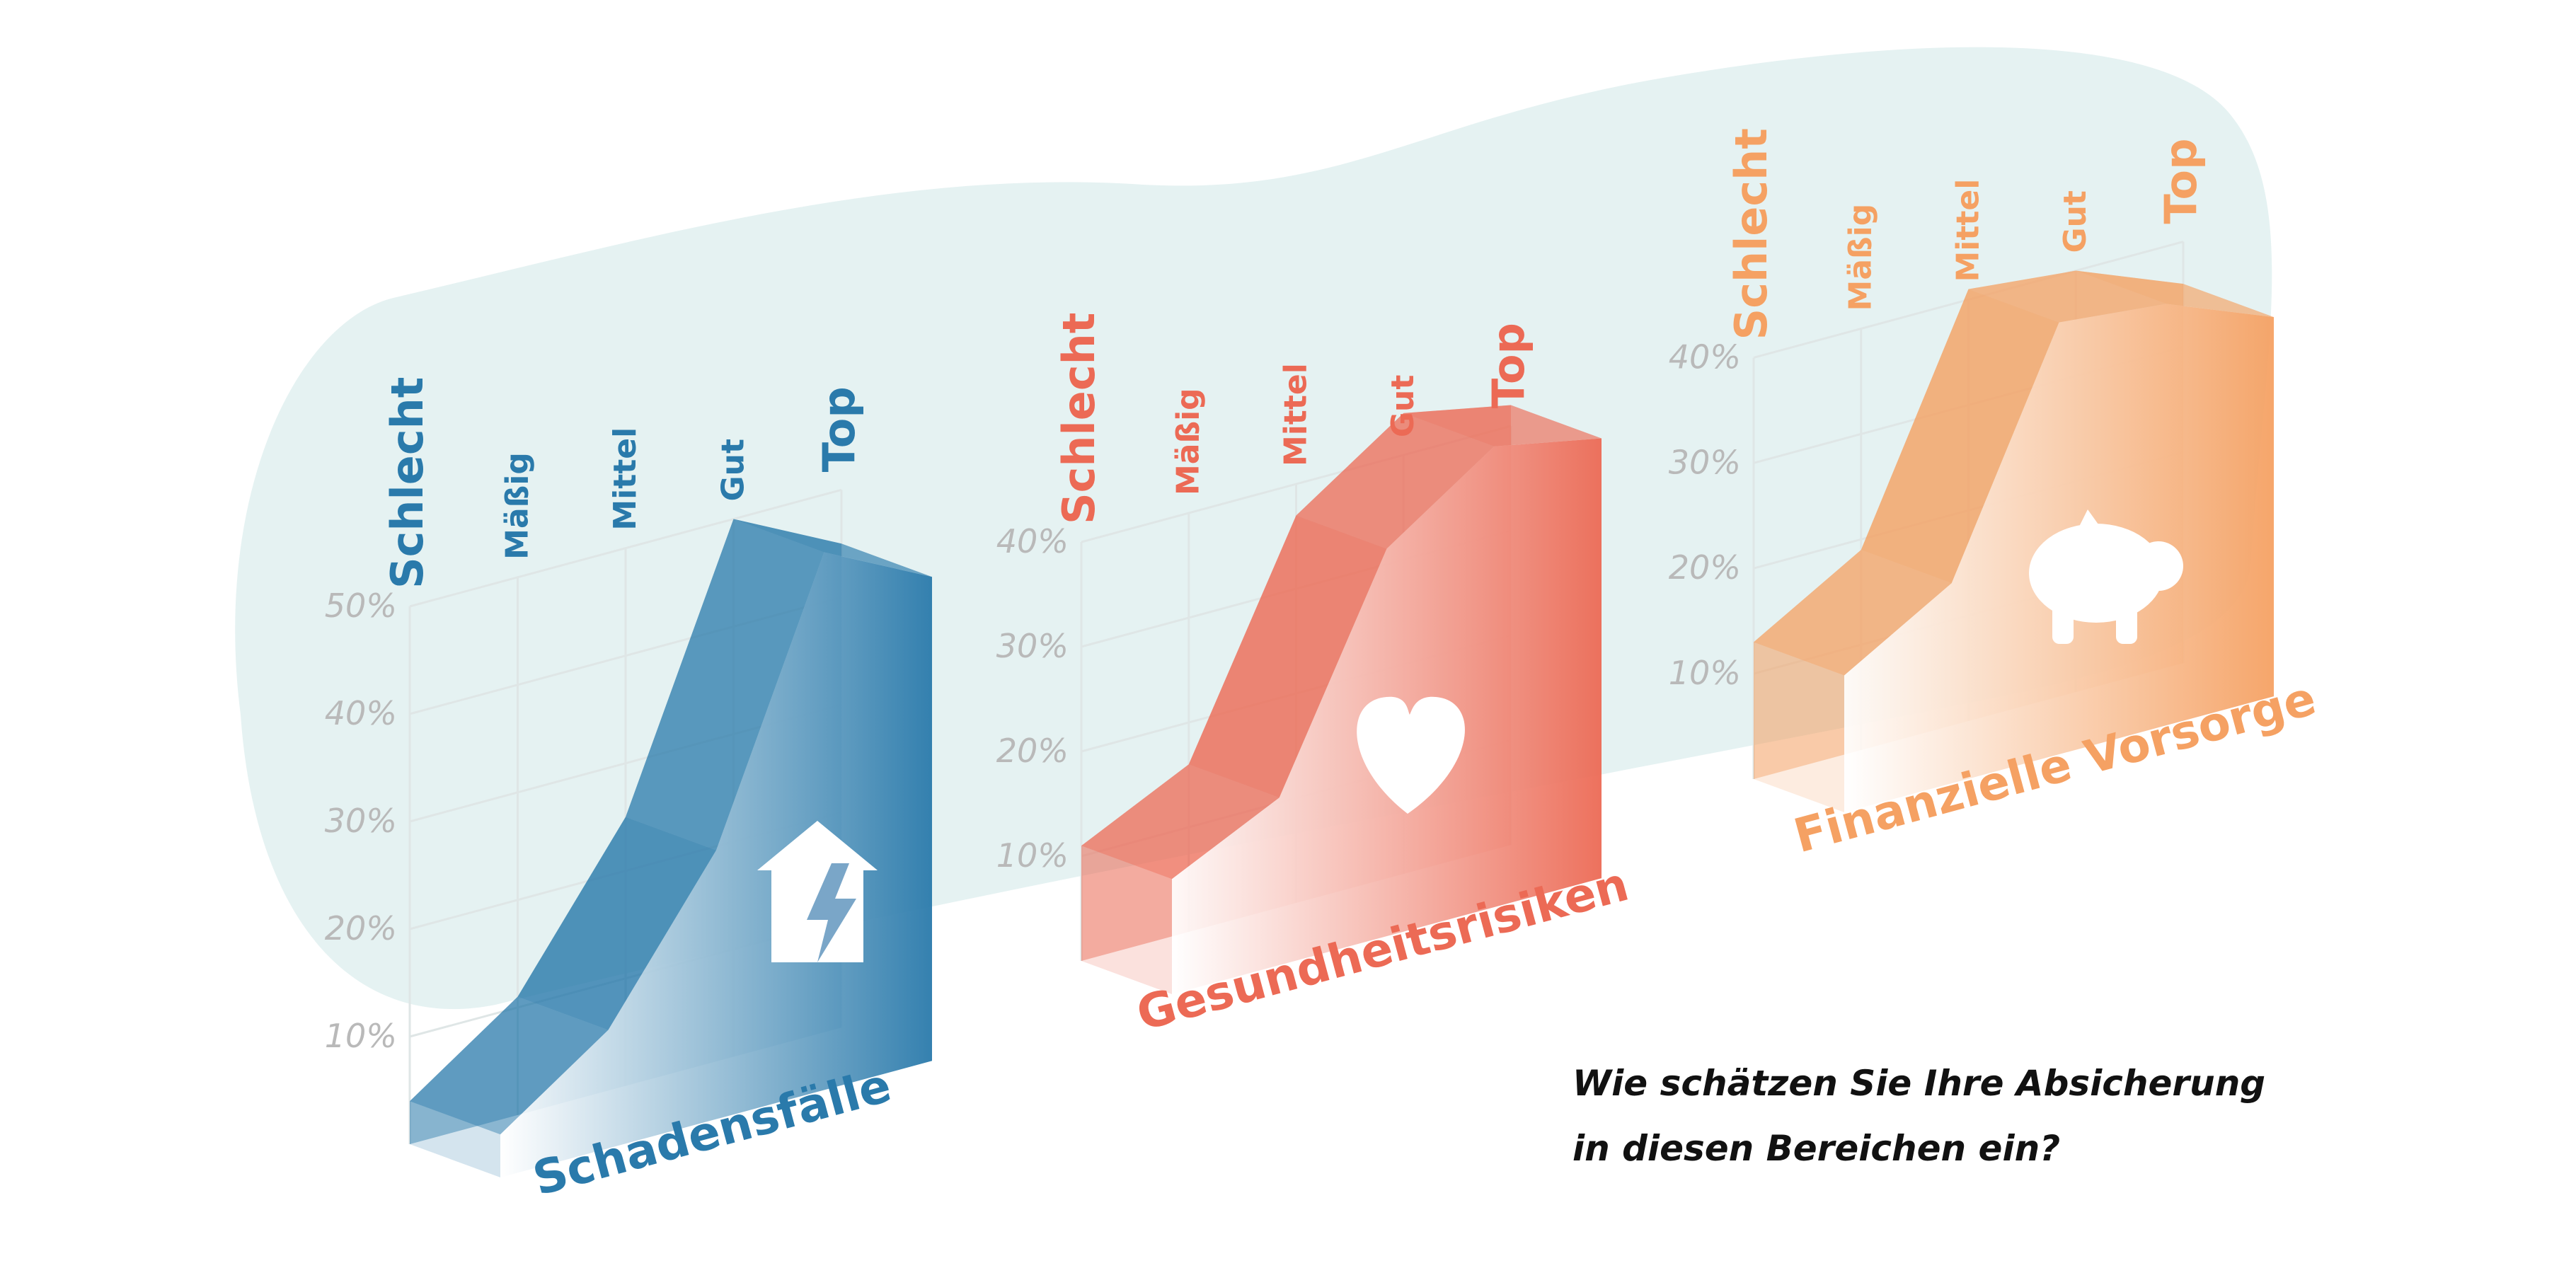  Describe the element at coordinates (1411, 755) in the screenshot. I see `heart-icon` at that location.